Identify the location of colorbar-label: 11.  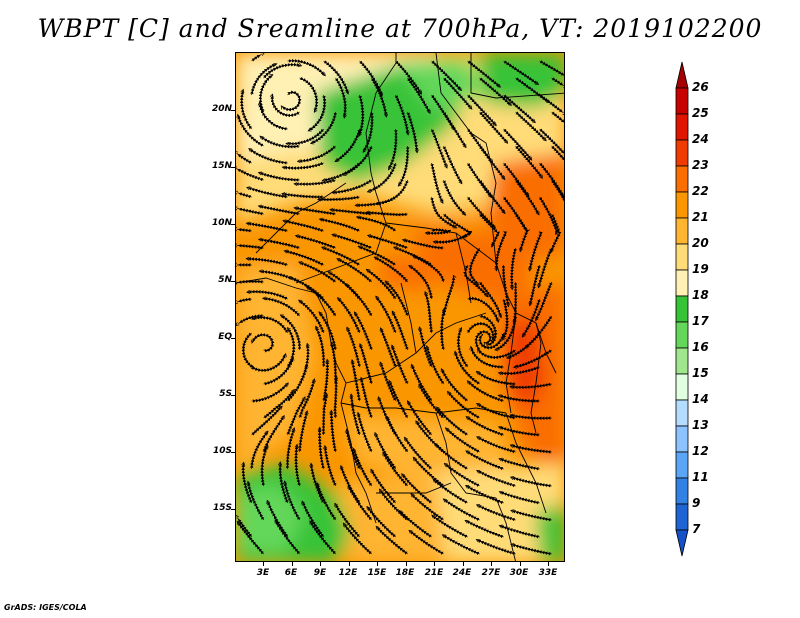
(700, 477).